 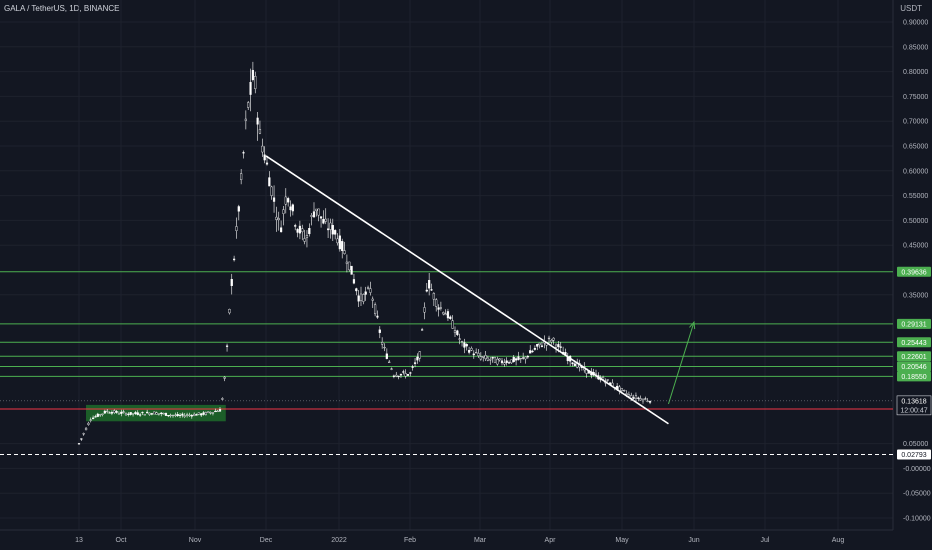 What do you see at coordinates (195, 540) in the screenshot?
I see `x-tick-label: Nov` at bounding box center [195, 540].